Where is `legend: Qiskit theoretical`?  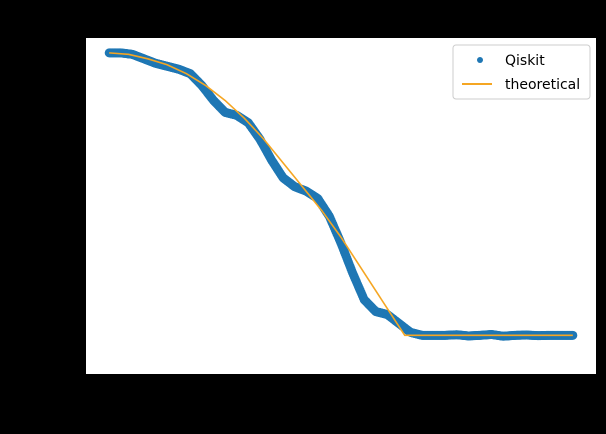
legend: Qiskit theoretical is located at coordinates (521, 72).